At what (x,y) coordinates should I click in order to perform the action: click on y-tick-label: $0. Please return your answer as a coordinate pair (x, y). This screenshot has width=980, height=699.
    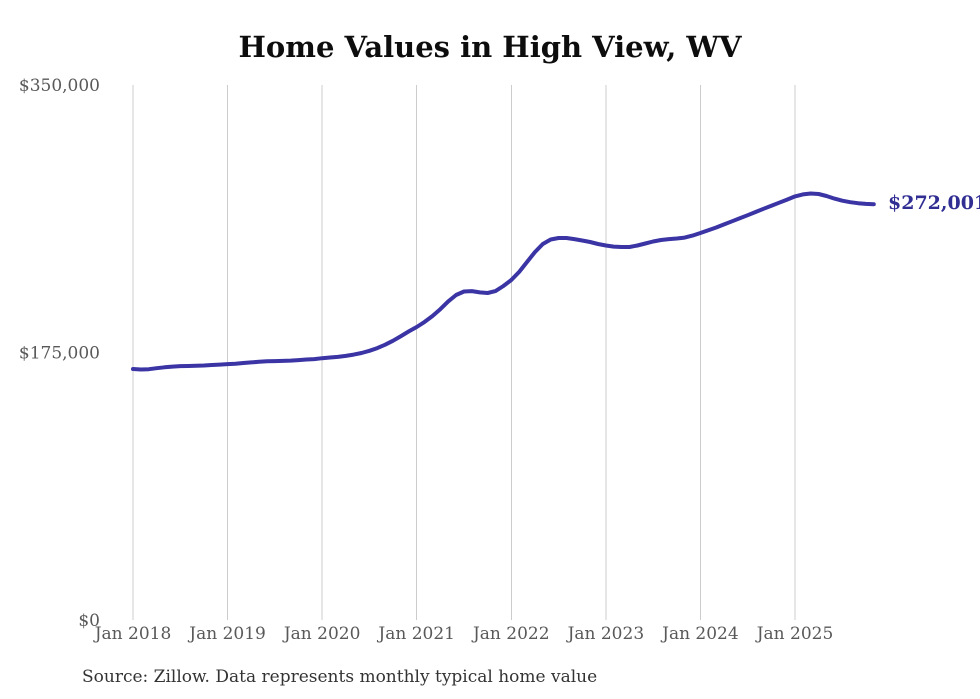
    Looking at the image, I should click on (89, 621).